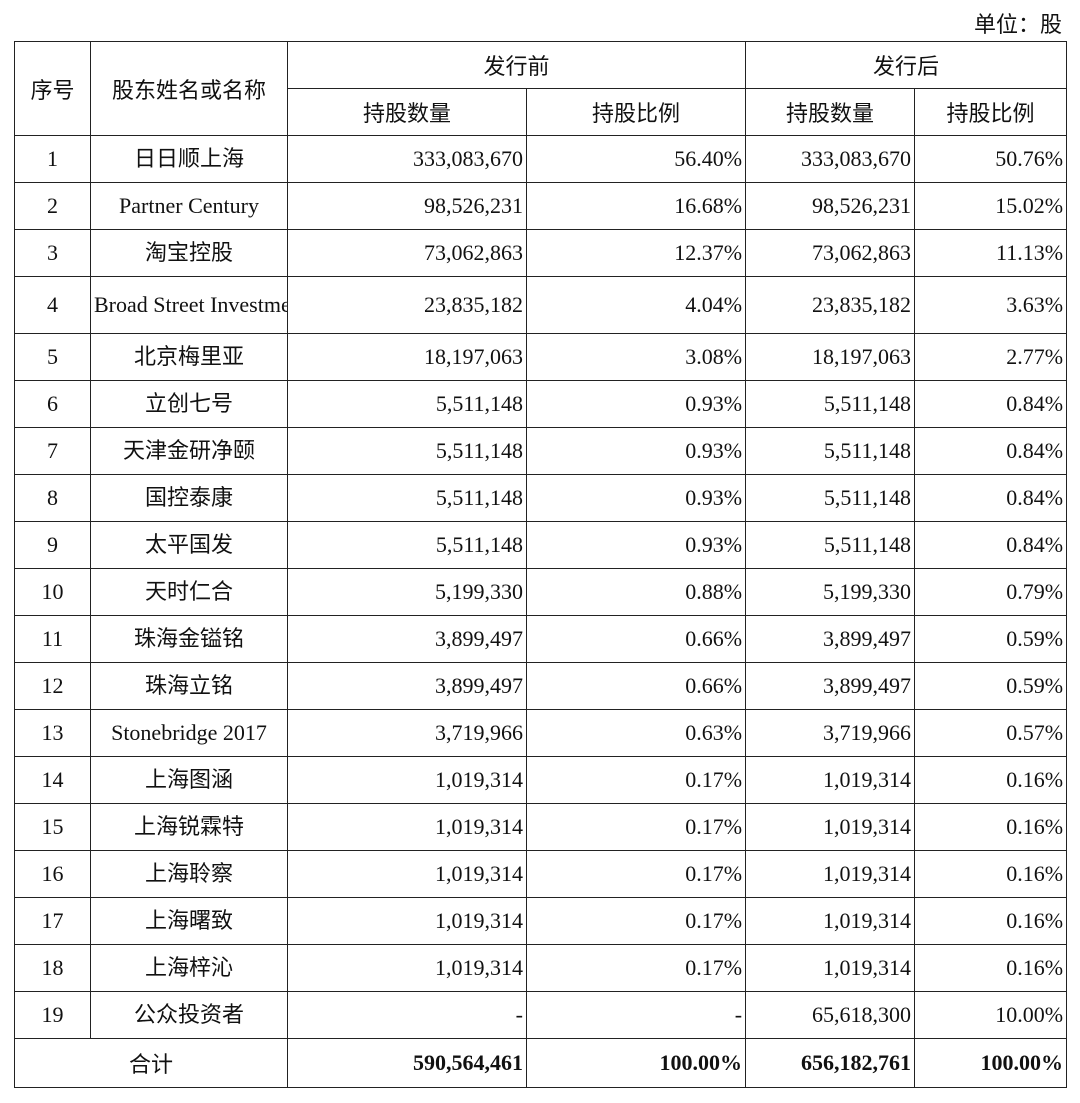 The width and height of the screenshot is (1080, 1103). What do you see at coordinates (189, 733) in the screenshot?
I see `cell-name: Stonebridge 2017` at bounding box center [189, 733].